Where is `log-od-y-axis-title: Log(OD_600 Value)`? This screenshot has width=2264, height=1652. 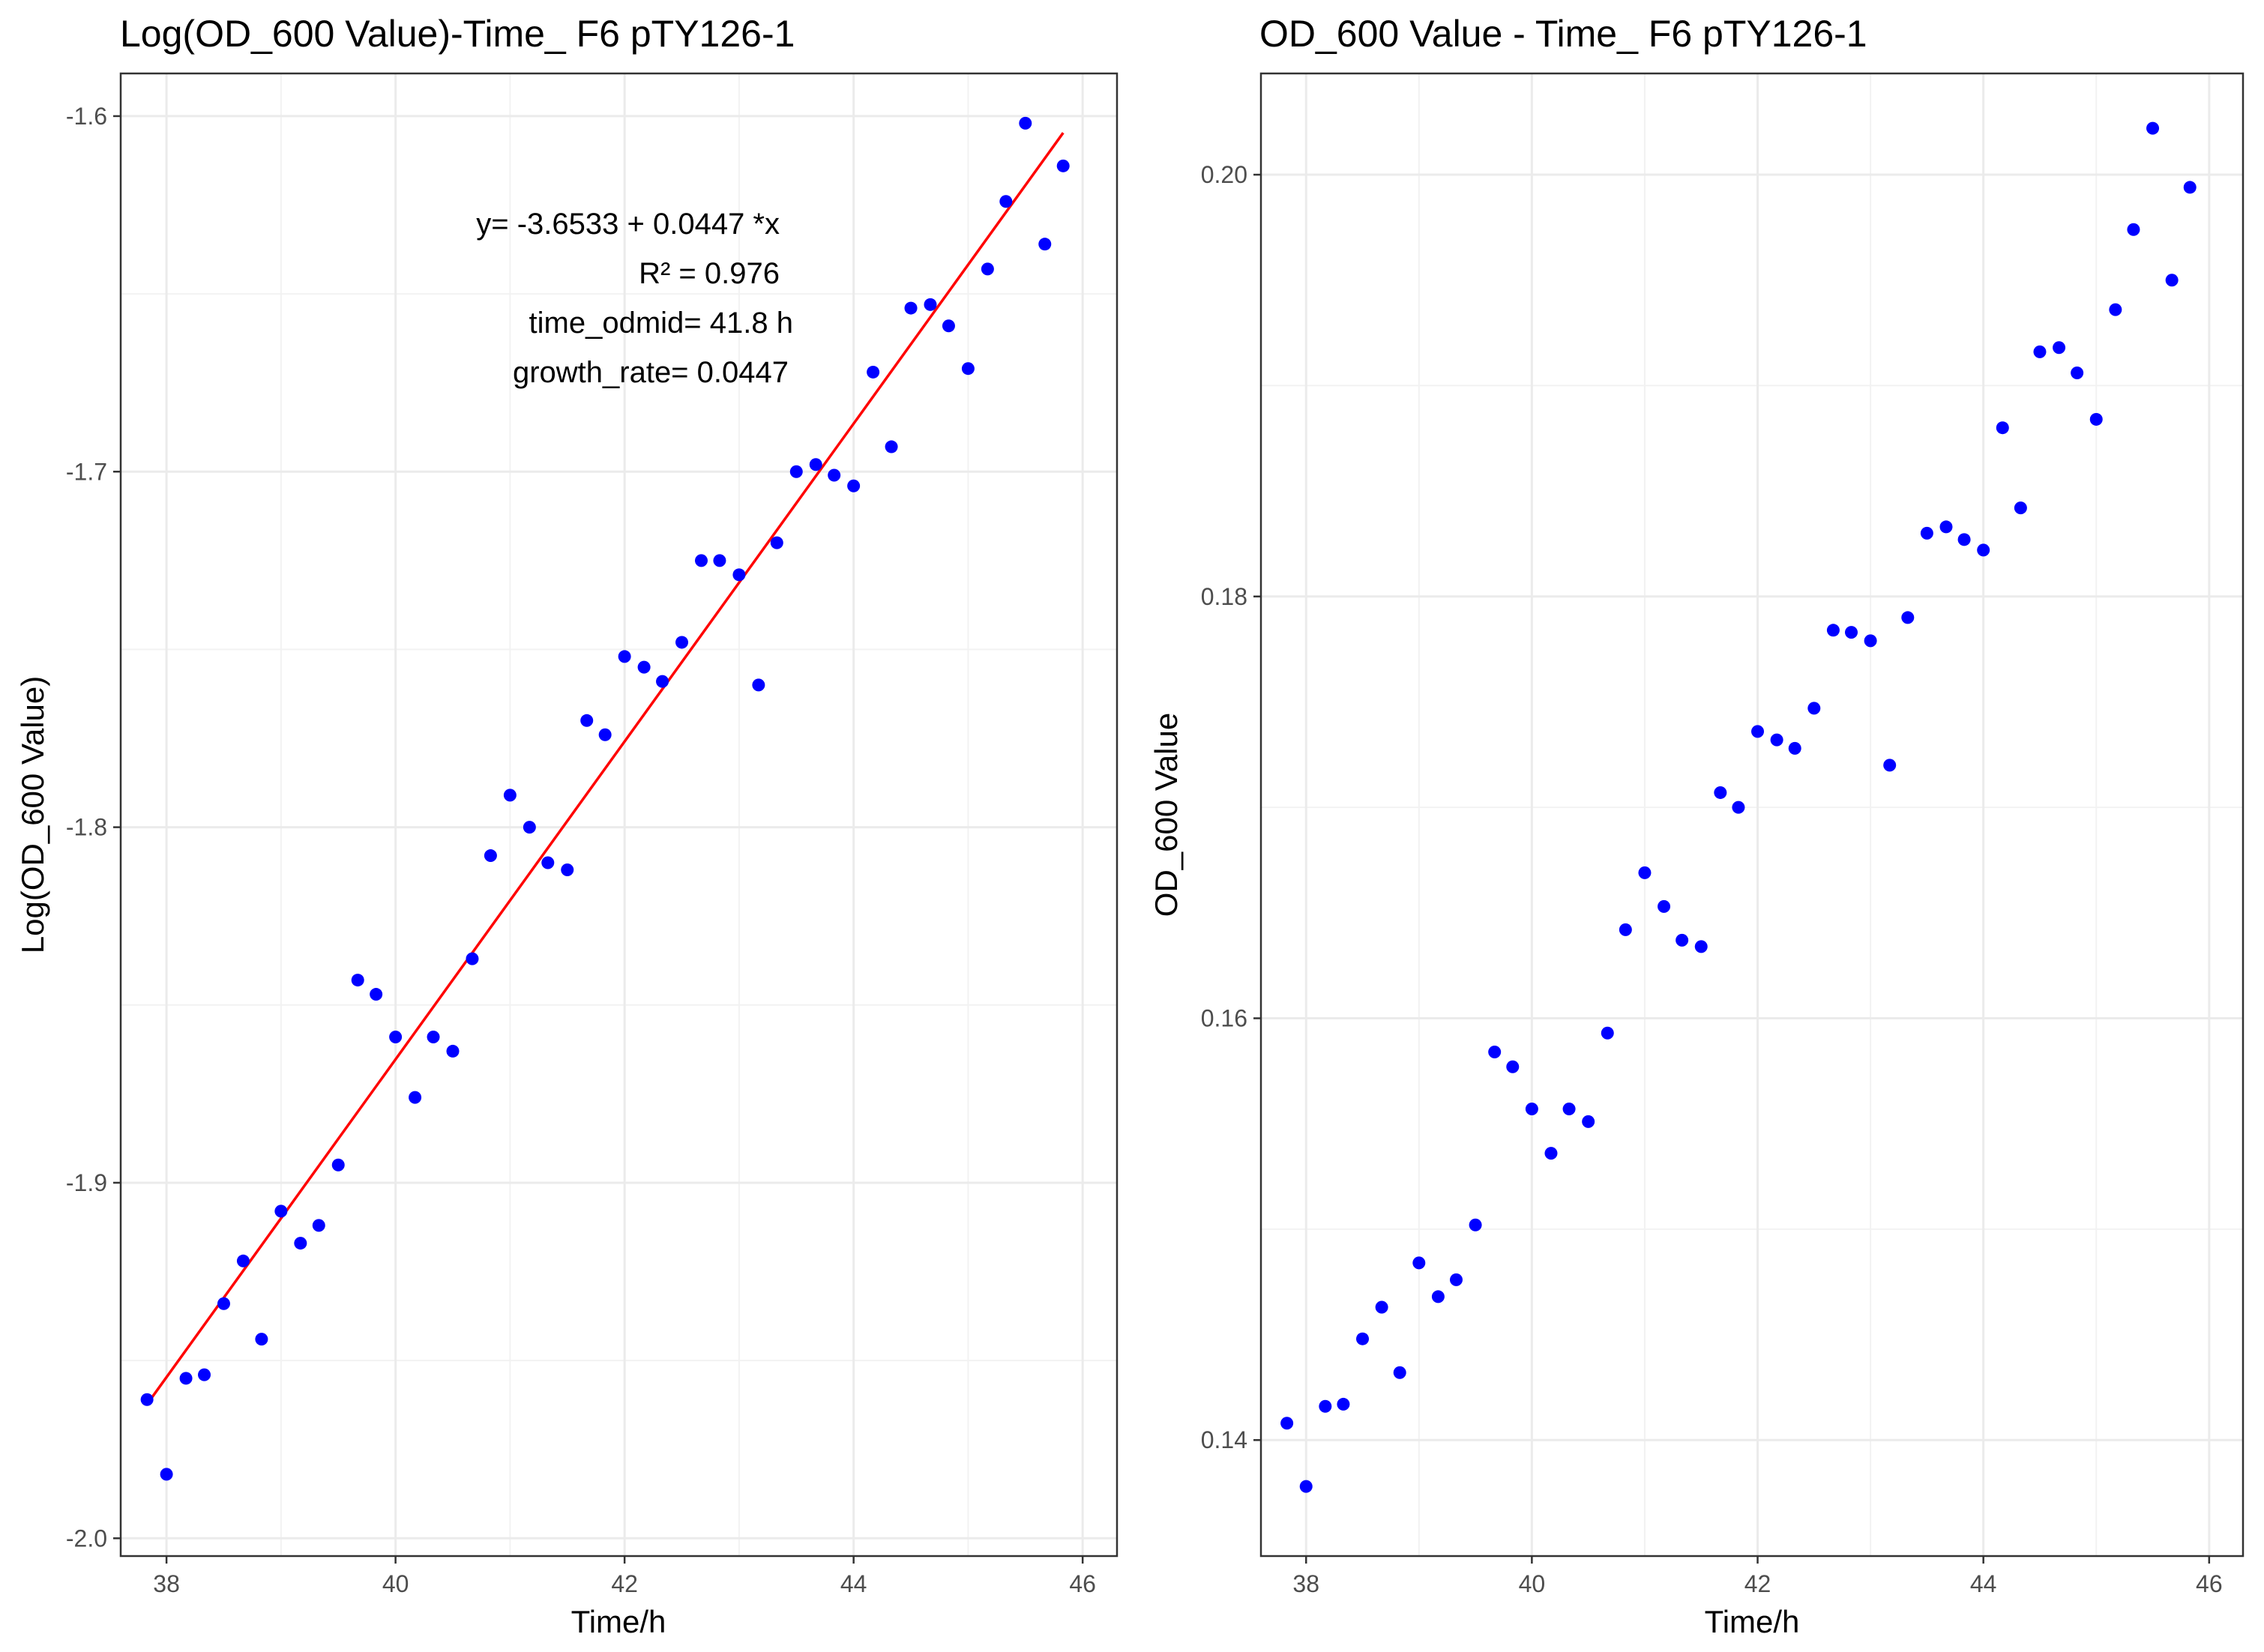 log-od-y-axis-title: Log(OD_600 Value) is located at coordinates (32, 814).